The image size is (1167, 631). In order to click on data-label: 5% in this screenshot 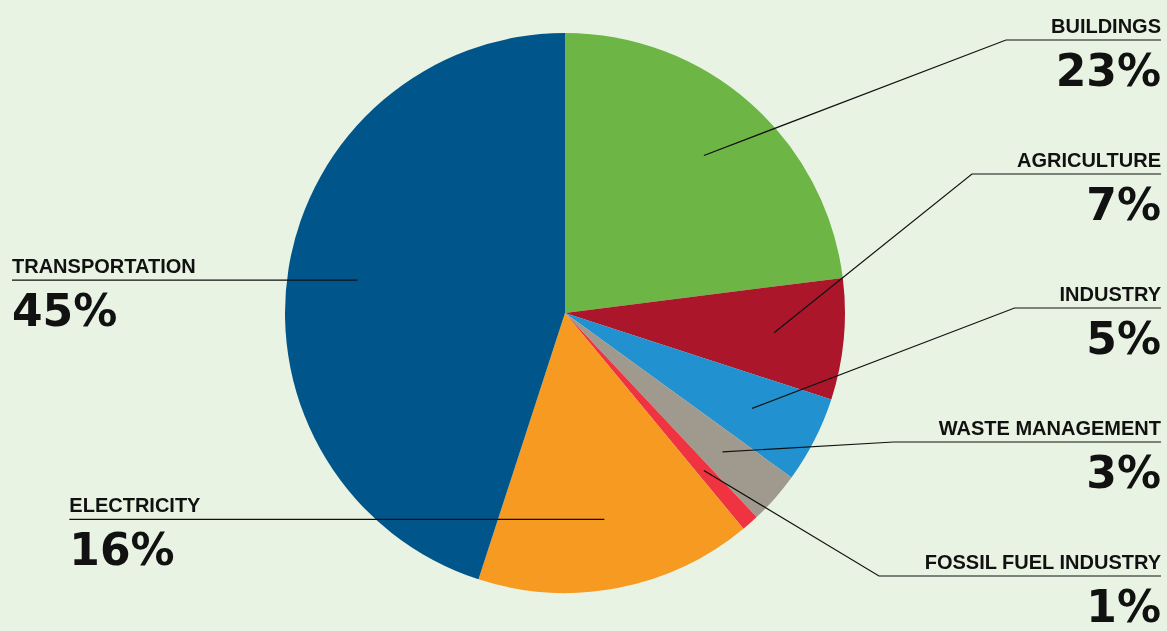, I will do `click(1123, 338)`.